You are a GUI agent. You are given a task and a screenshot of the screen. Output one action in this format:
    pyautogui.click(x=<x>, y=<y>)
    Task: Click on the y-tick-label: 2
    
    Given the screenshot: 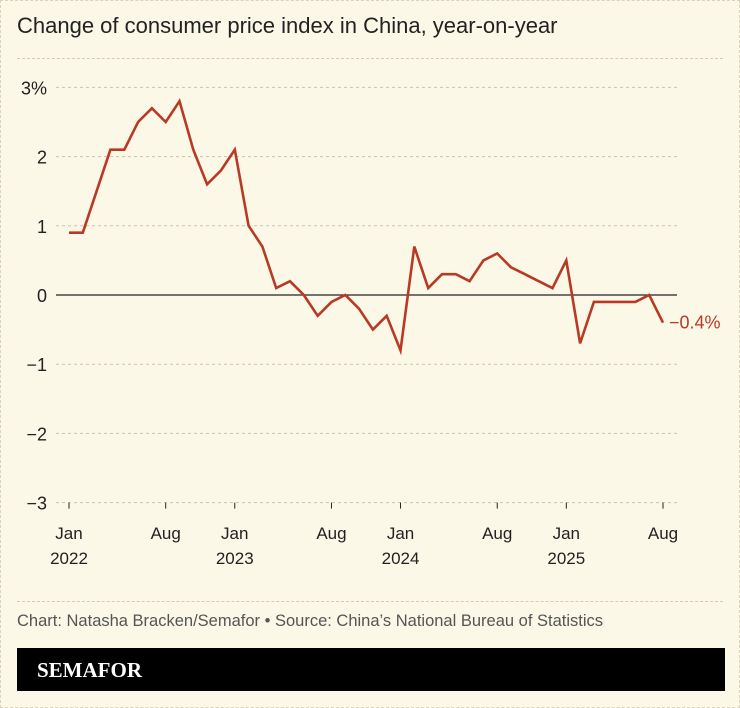 What is the action you would take?
    pyautogui.click(x=42, y=158)
    